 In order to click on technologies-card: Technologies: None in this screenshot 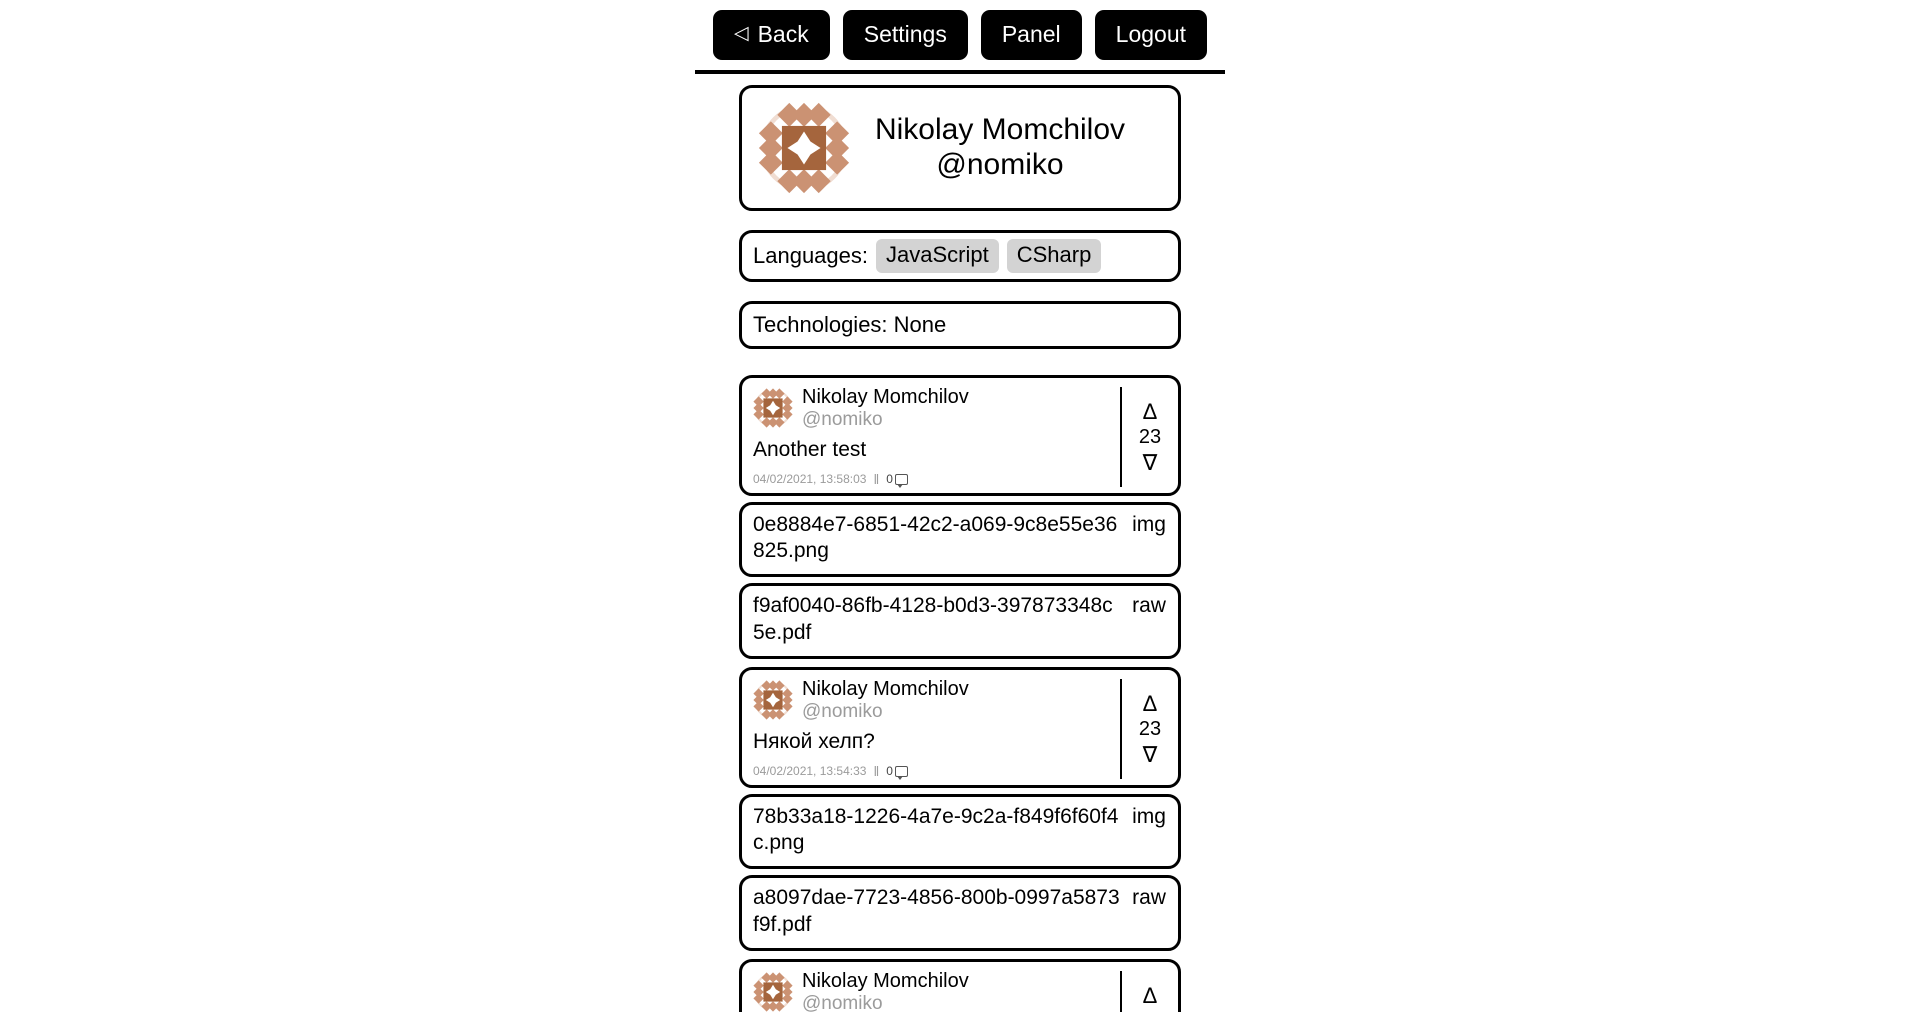, I will do `click(960, 325)`.